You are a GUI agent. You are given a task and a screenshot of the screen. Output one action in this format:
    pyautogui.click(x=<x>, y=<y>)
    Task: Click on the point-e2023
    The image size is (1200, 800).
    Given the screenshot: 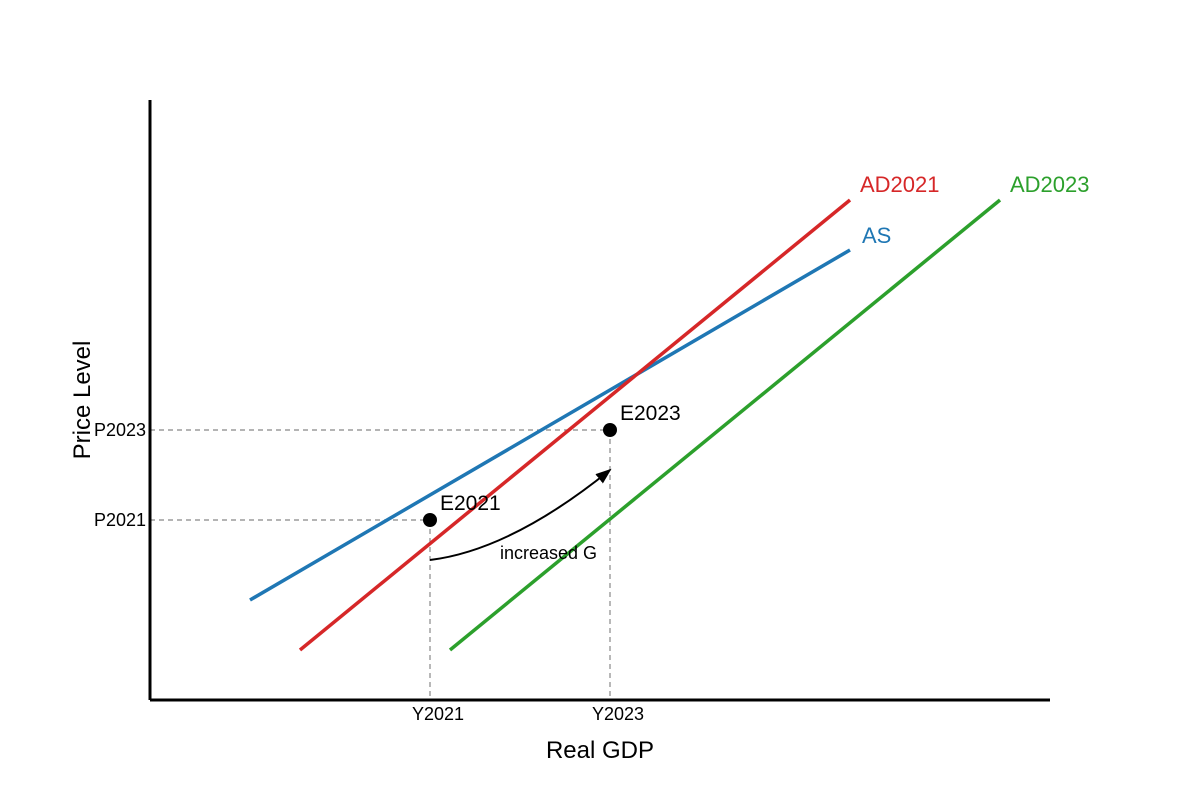 What is the action you would take?
    pyautogui.click(x=610, y=430)
    